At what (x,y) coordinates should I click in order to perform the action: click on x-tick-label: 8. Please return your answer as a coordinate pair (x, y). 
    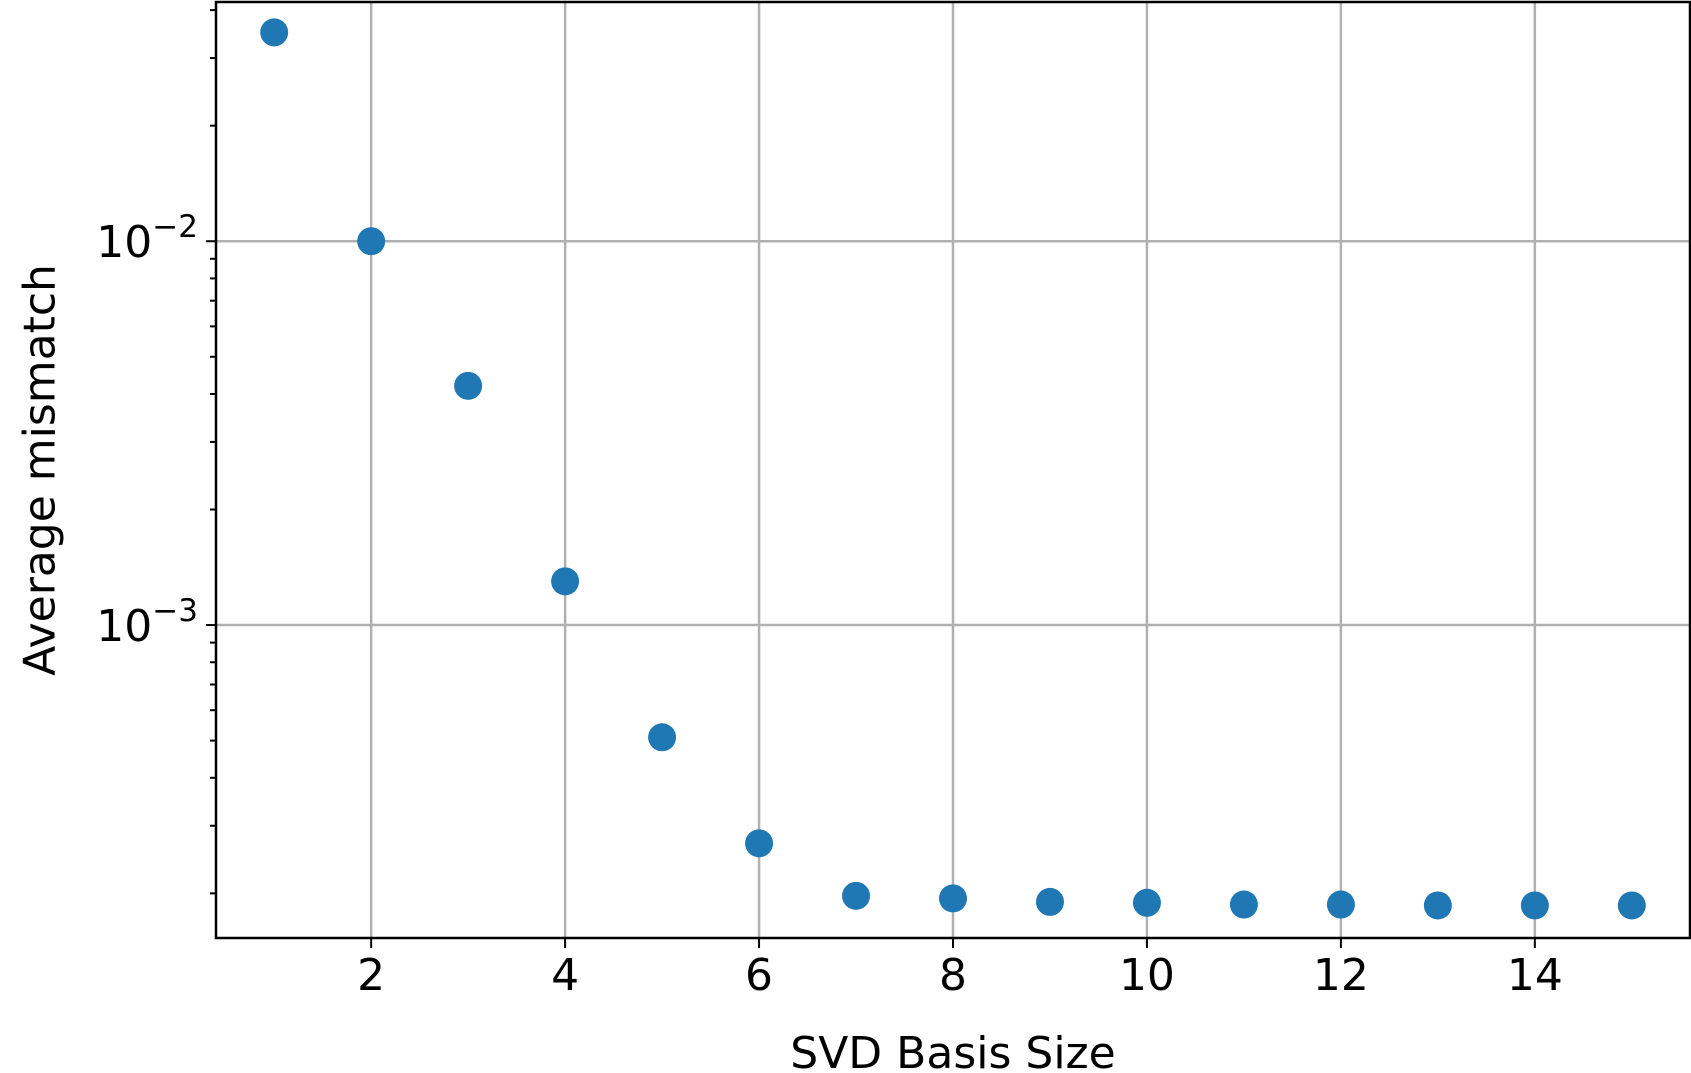
    Looking at the image, I should click on (953, 975).